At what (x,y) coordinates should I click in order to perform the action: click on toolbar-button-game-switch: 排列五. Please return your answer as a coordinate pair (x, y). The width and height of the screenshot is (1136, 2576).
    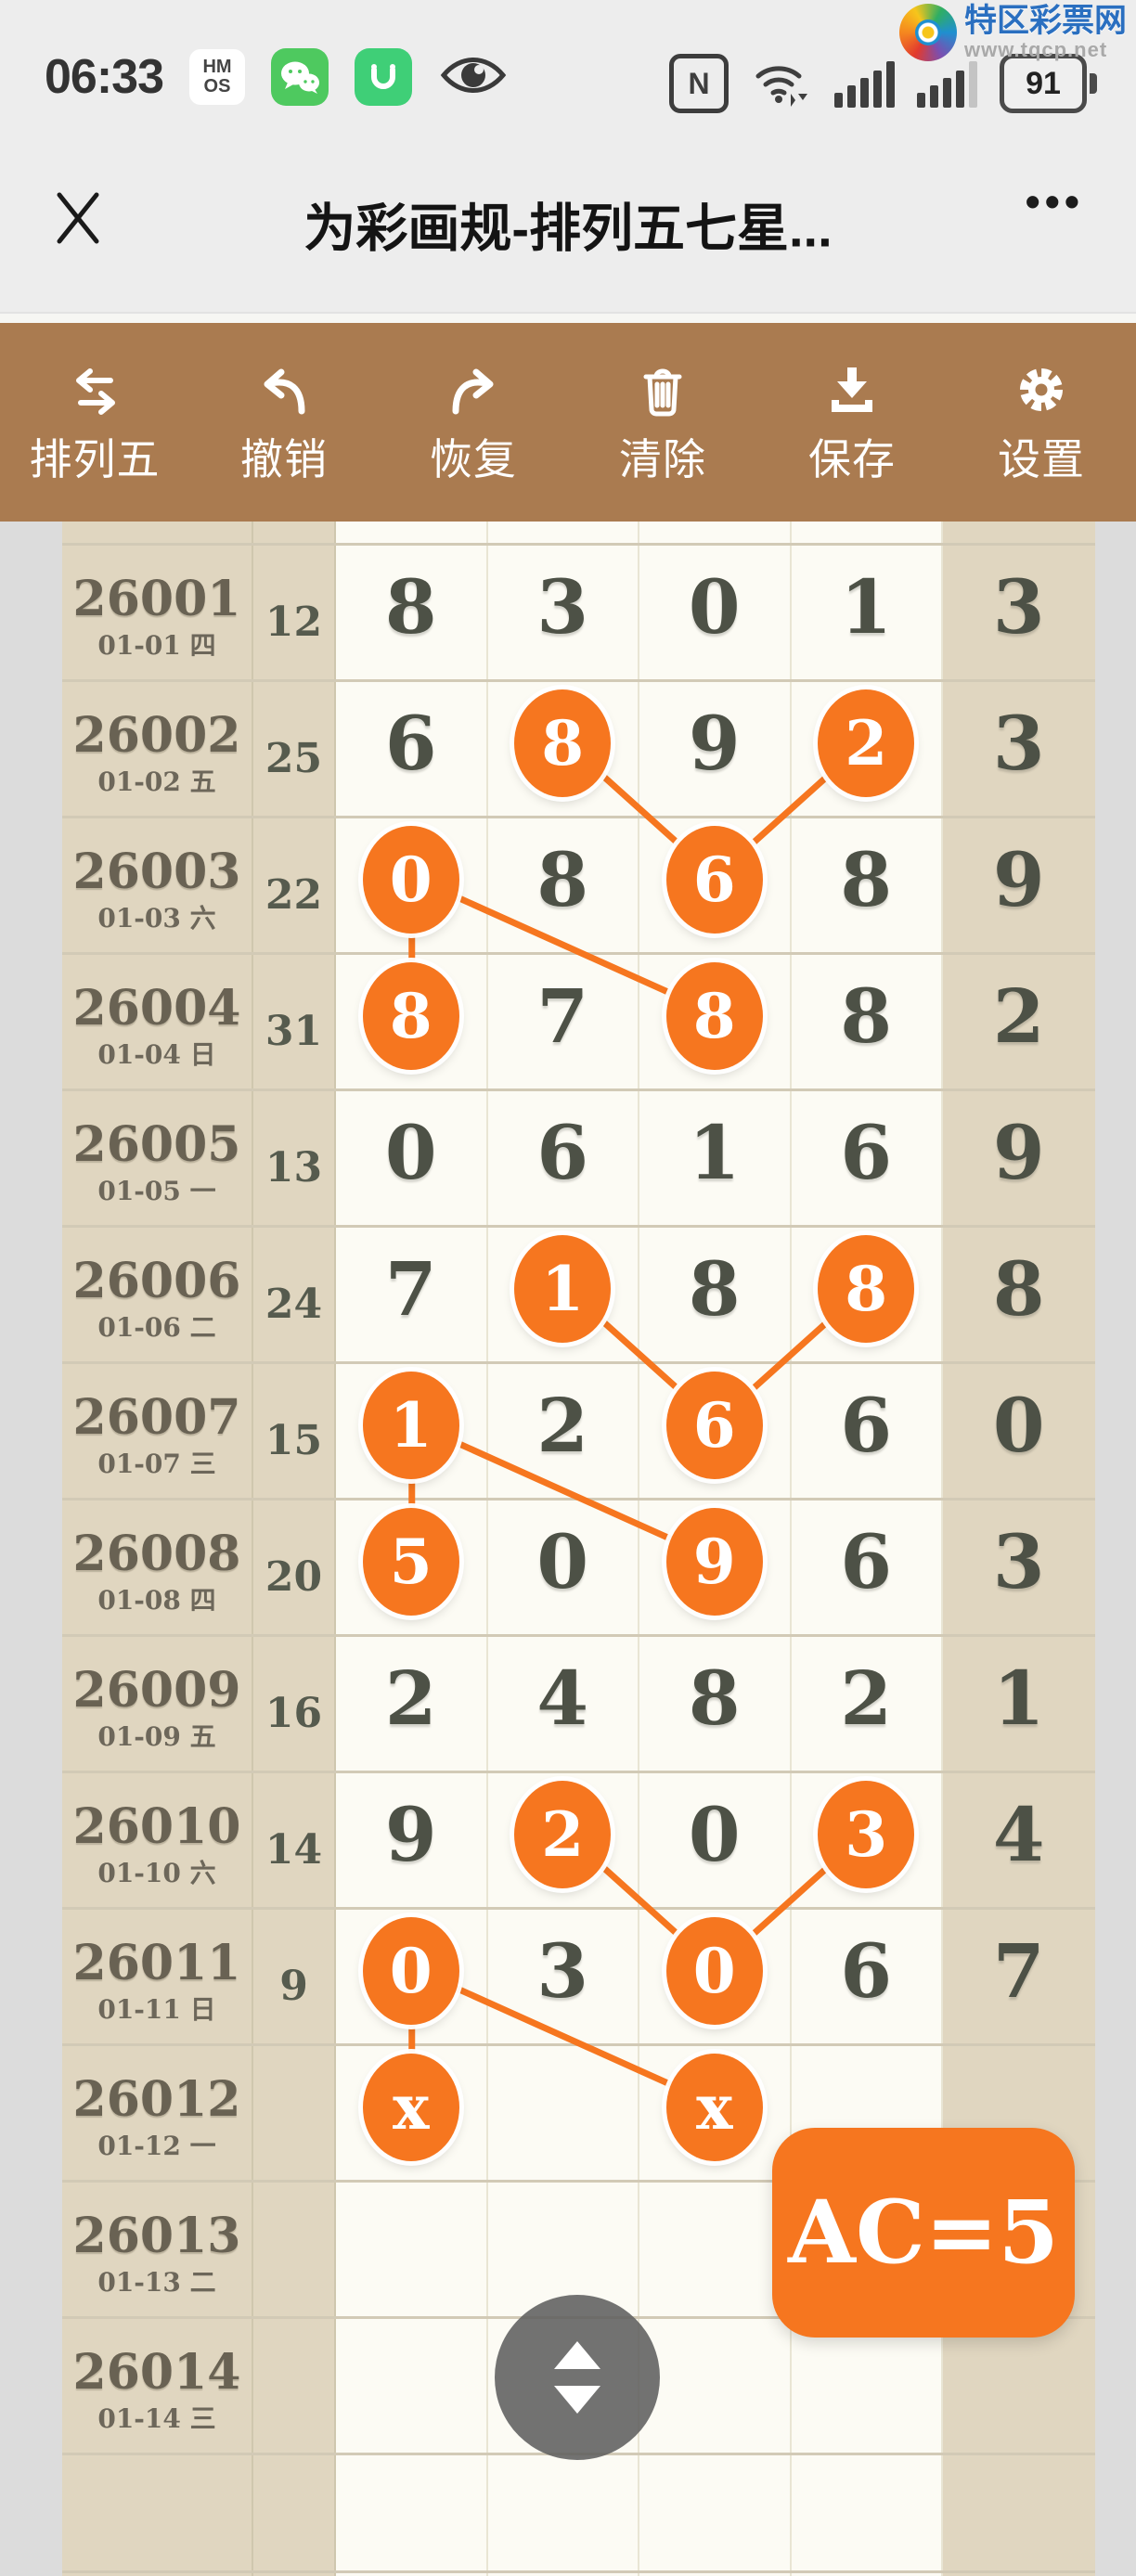
    Looking at the image, I should click on (94, 422).